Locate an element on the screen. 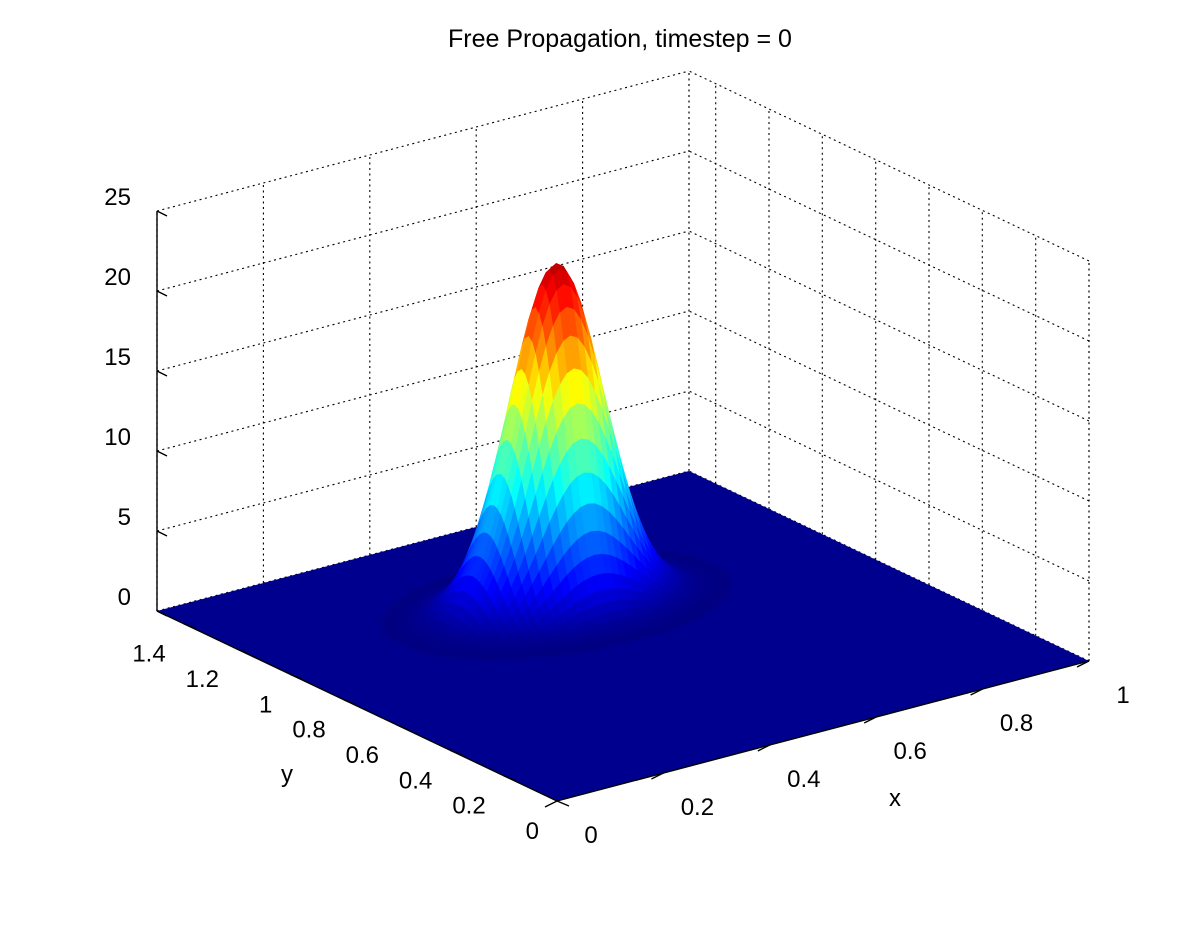 This screenshot has height=942, width=1200. y-axis-line is located at coordinates (357, 706).